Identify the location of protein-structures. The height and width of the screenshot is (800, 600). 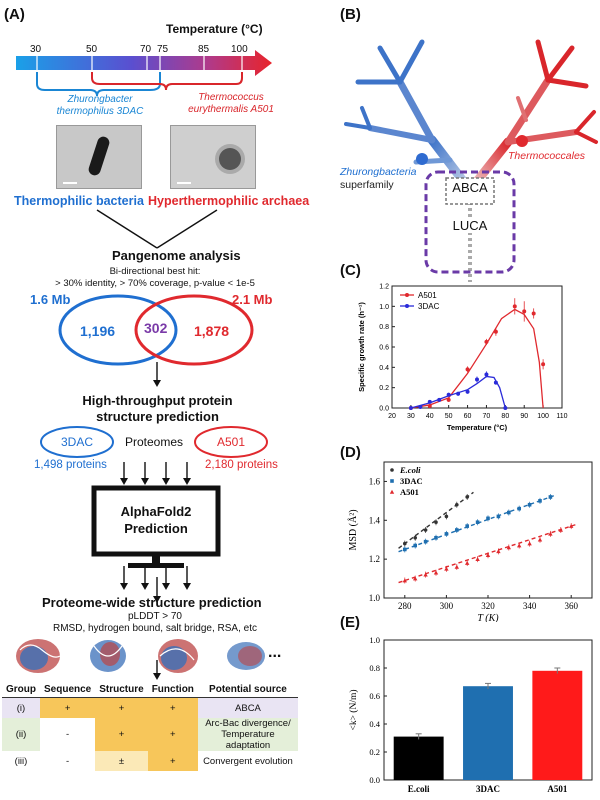
(140, 656).